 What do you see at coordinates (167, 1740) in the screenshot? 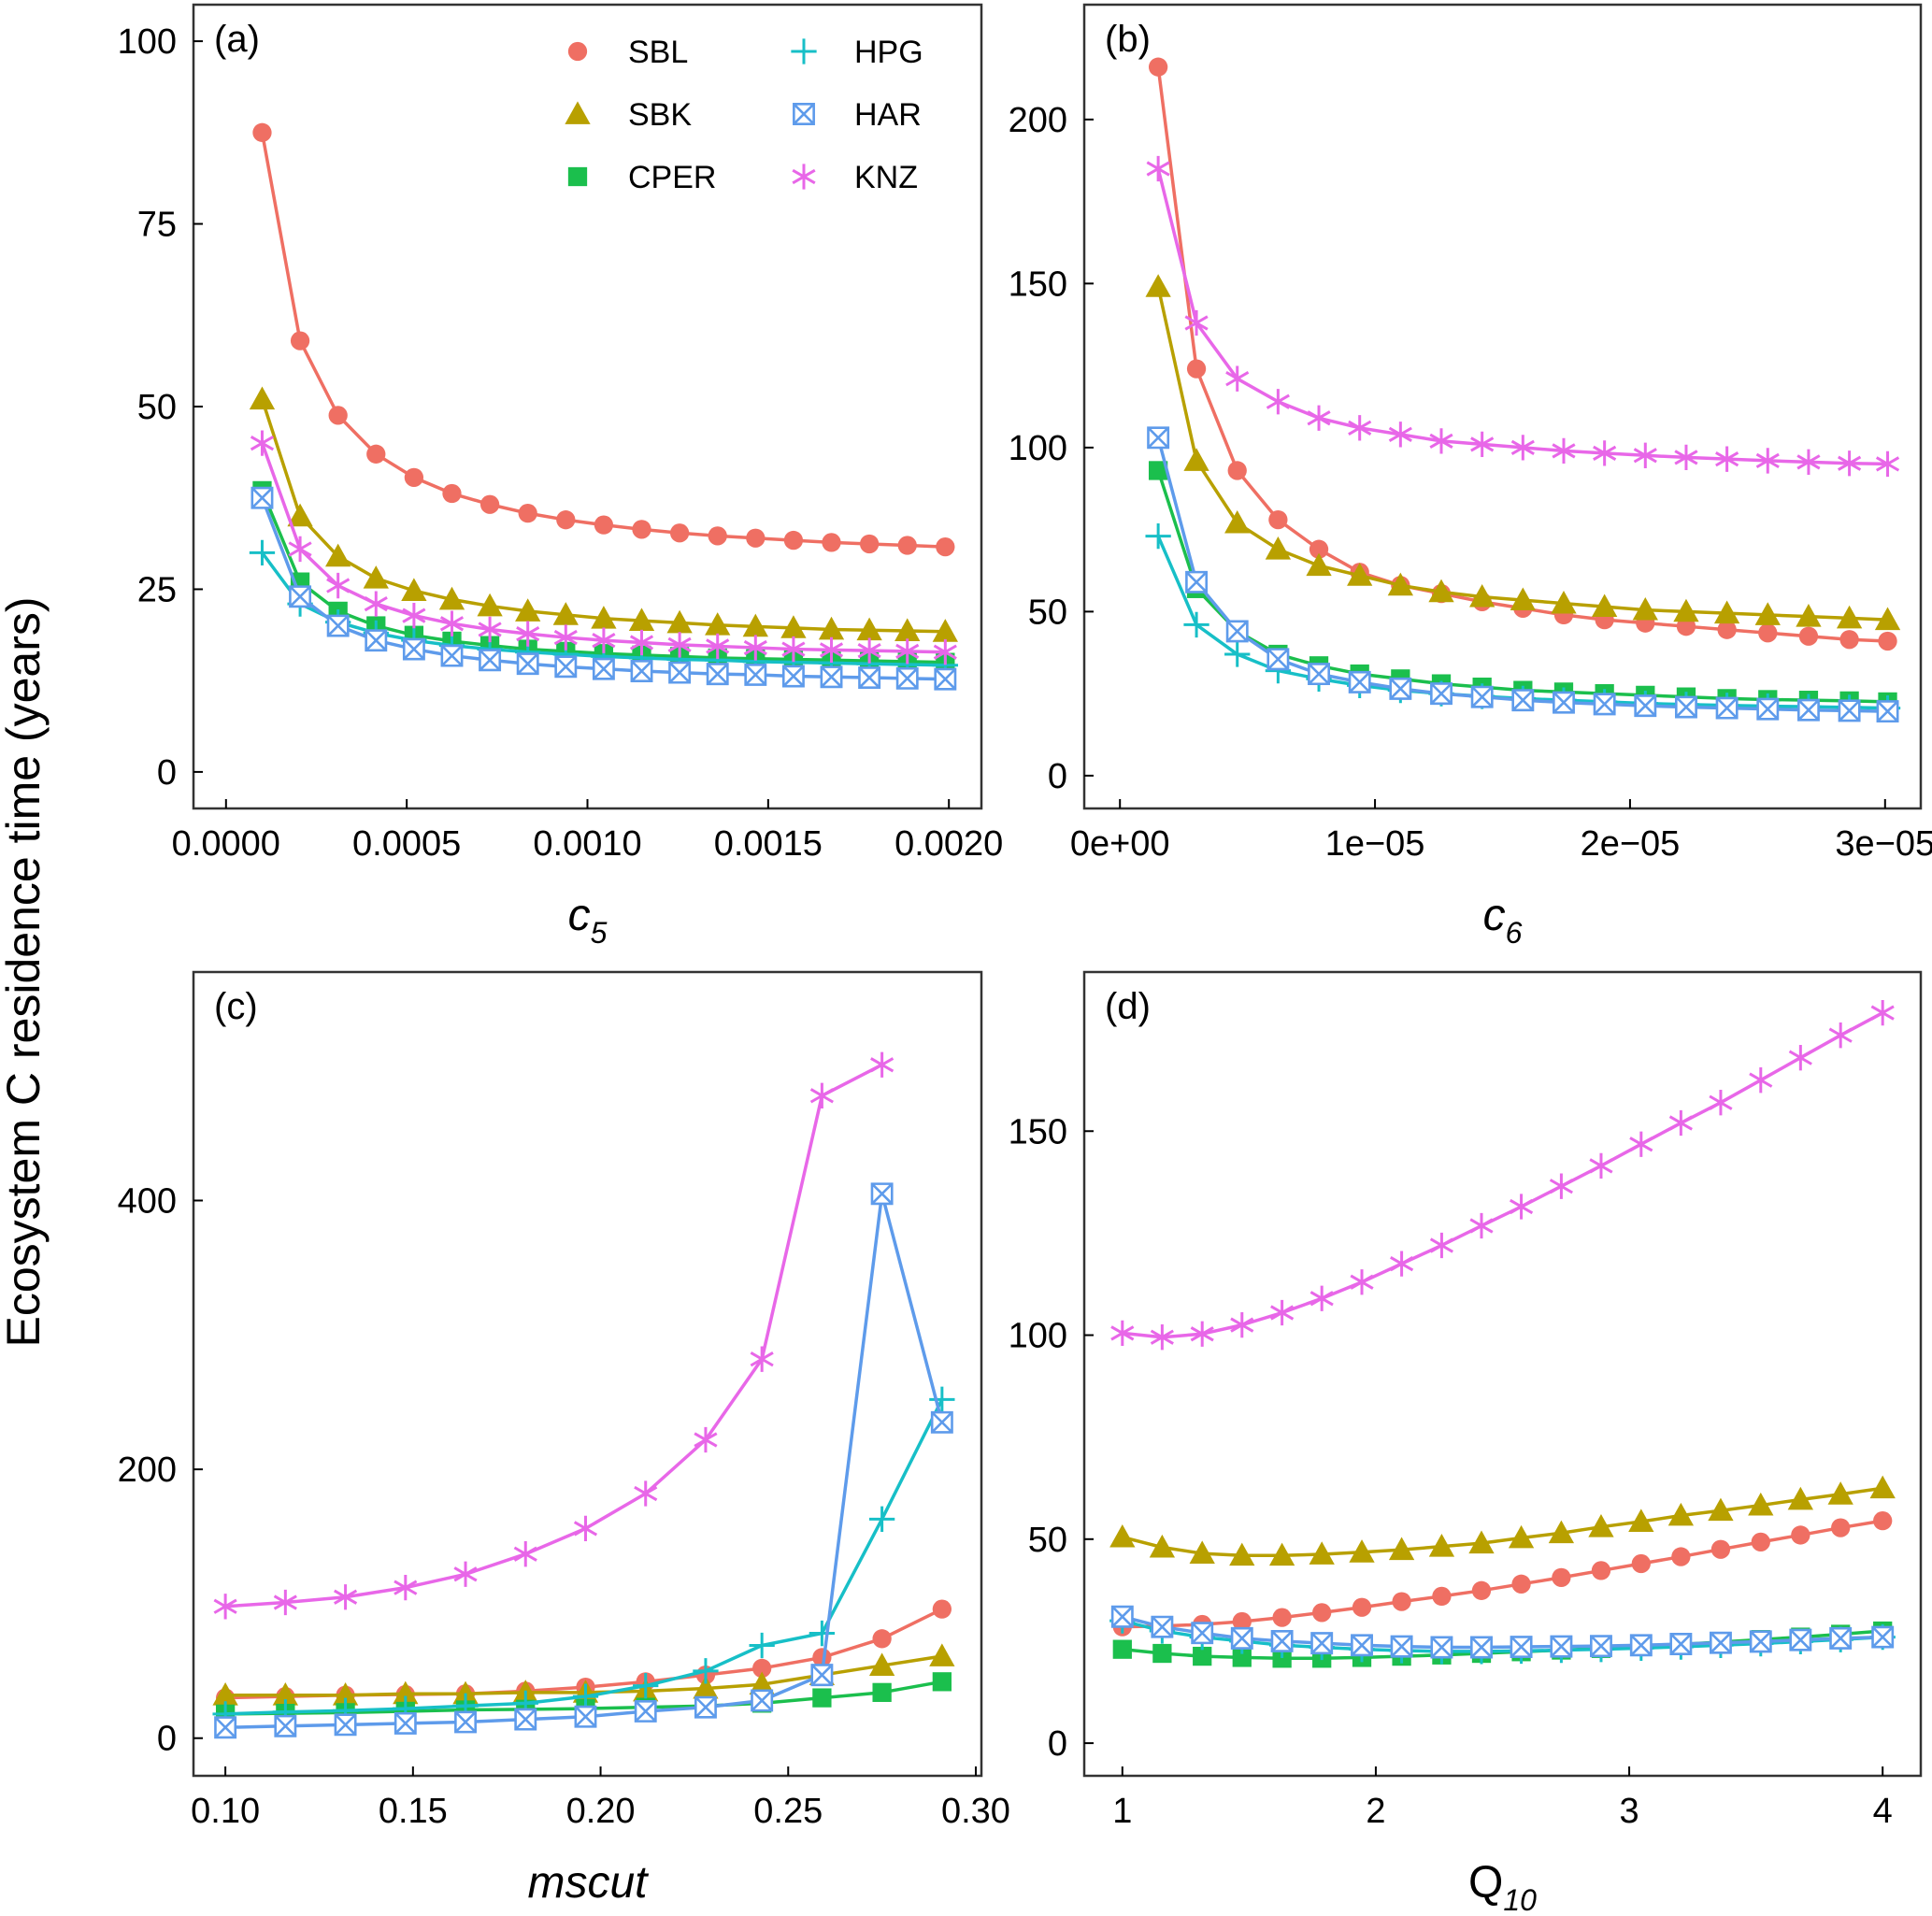
I see `panel-c-y-tick-label: 0` at bounding box center [167, 1740].